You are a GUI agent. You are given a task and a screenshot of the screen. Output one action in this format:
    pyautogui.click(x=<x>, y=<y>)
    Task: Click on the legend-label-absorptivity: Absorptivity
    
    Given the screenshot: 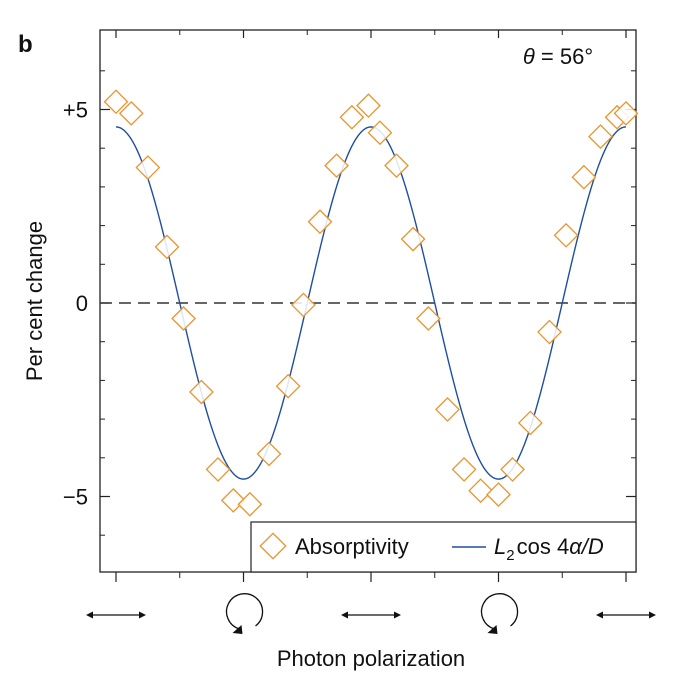 What is the action you would take?
    pyautogui.click(x=352, y=546)
    